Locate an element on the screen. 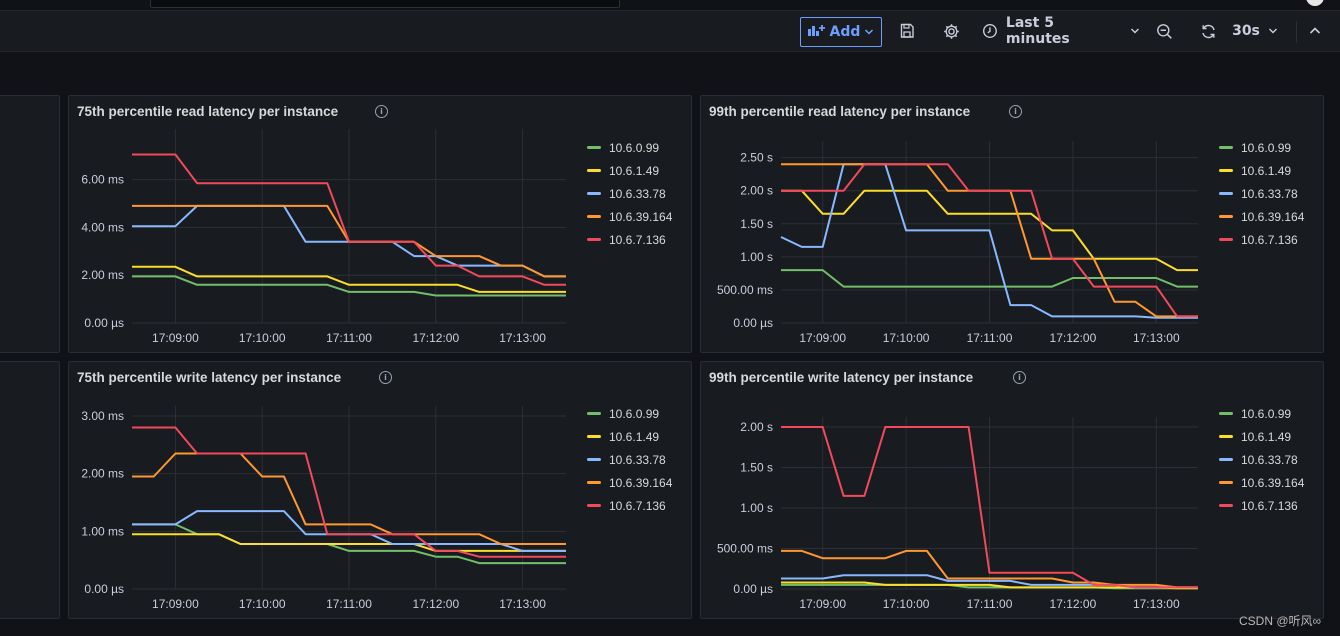 The height and width of the screenshot is (636, 1340). zoom-out-button is located at coordinates (1164, 31).